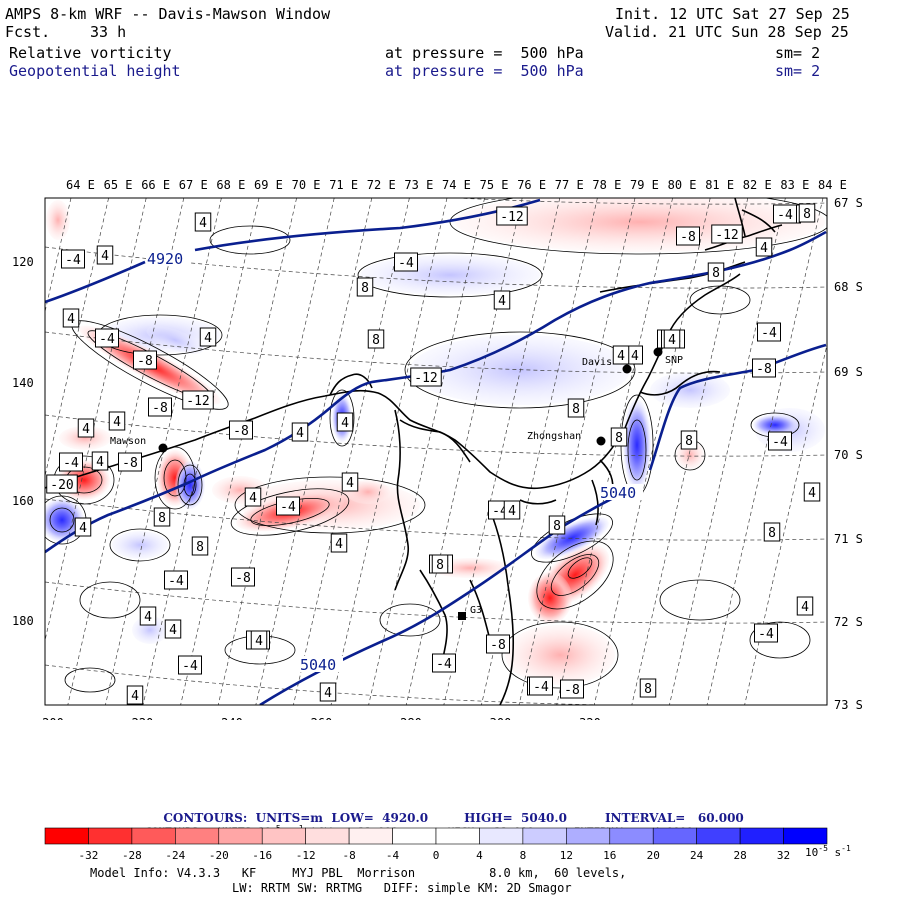 The width and height of the screenshot is (900, 900). Describe the element at coordinates (64, 520) in the screenshot. I see `vort-min-blue-west` at that location.